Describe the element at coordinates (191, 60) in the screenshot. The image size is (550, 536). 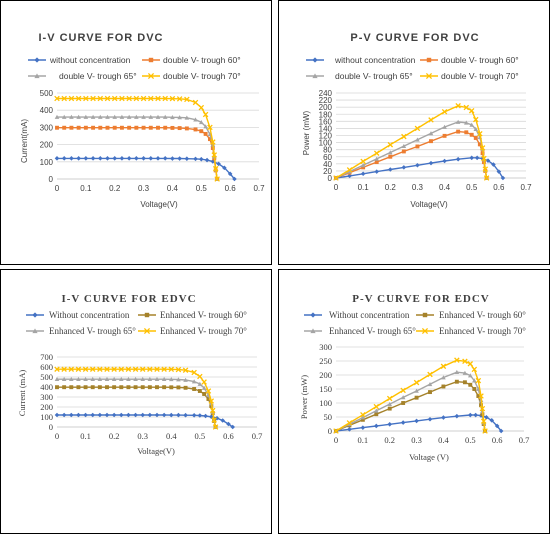
I see `legend-entry-double-v-trough-60: double V- trough 60°` at that location.